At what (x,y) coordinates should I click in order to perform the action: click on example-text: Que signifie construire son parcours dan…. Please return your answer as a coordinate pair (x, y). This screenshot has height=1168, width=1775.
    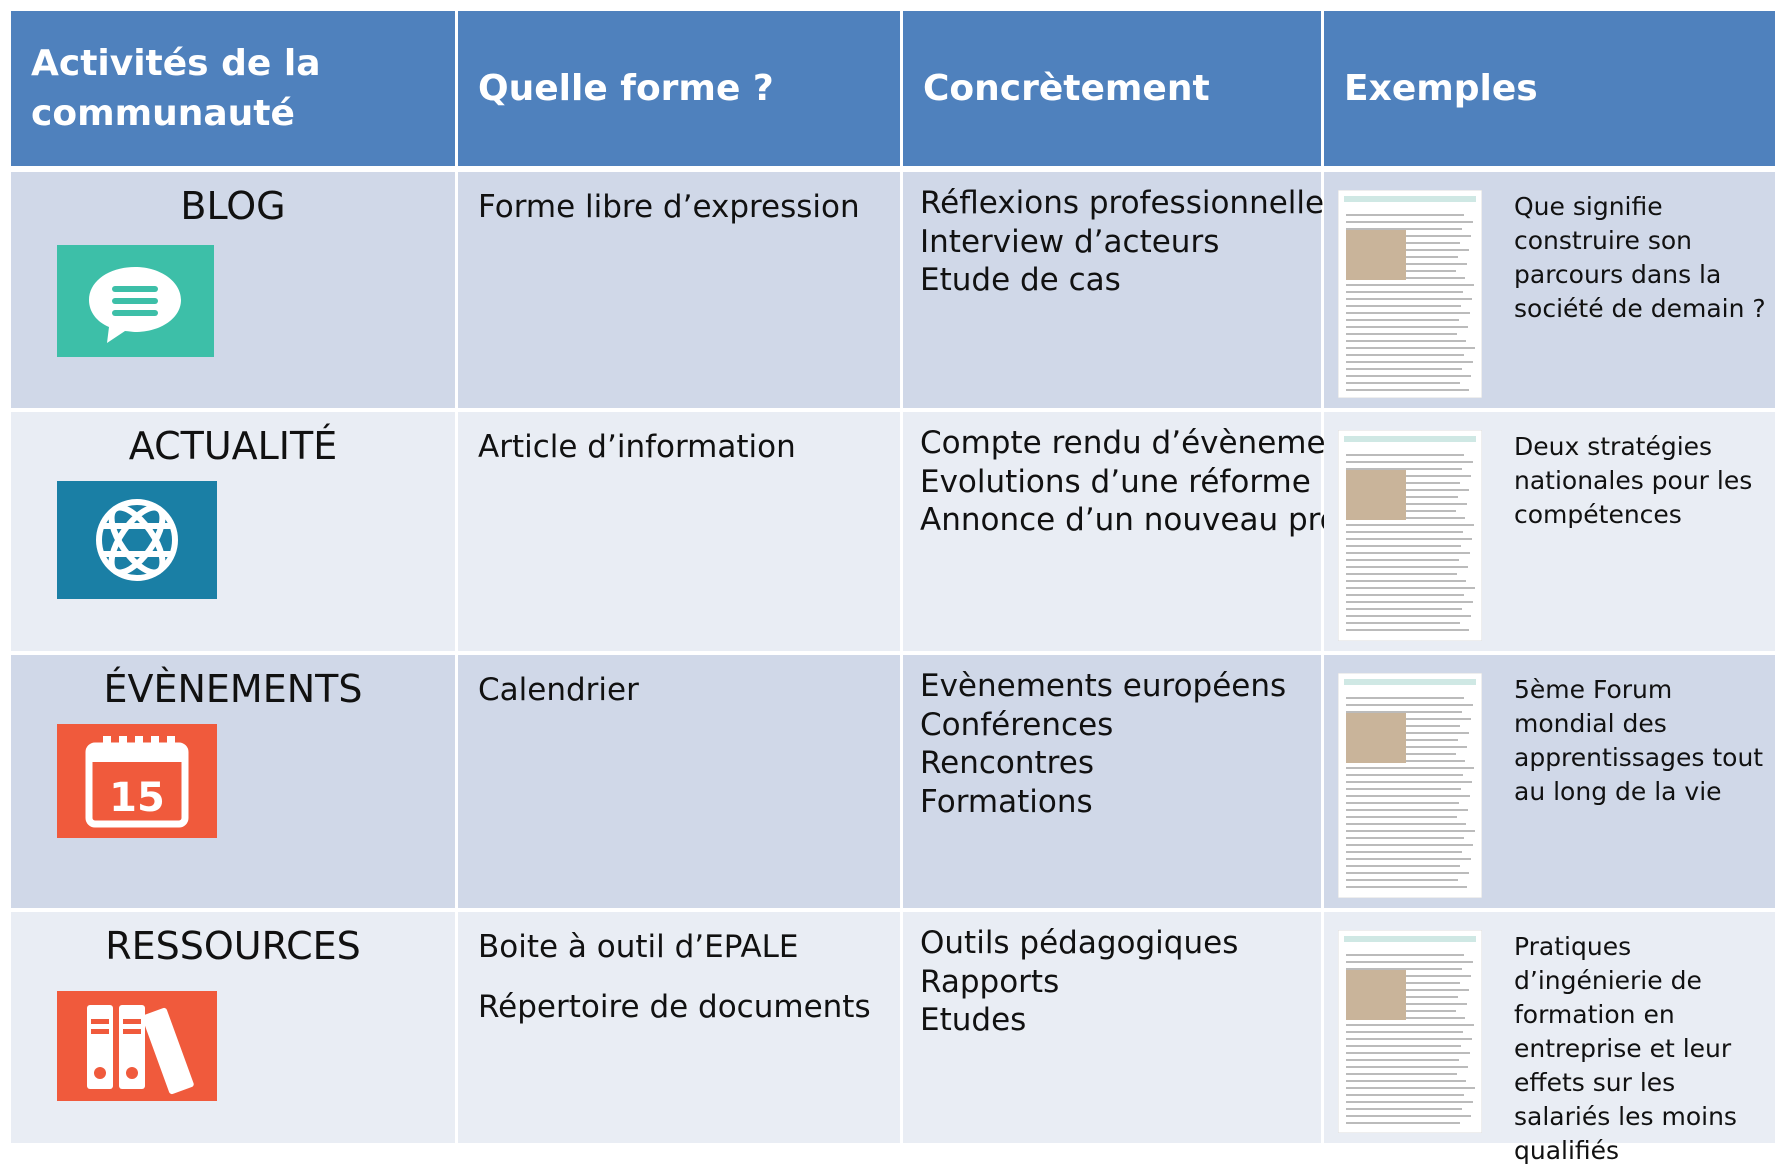
    Looking at the image, I should click on (1640, 257).